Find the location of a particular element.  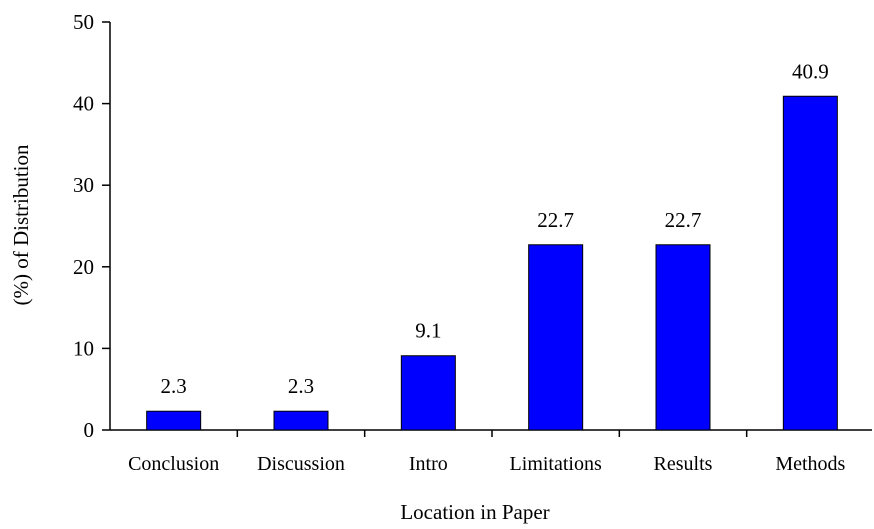

y-tick-label: 50 is located at coordinates (83, 22).